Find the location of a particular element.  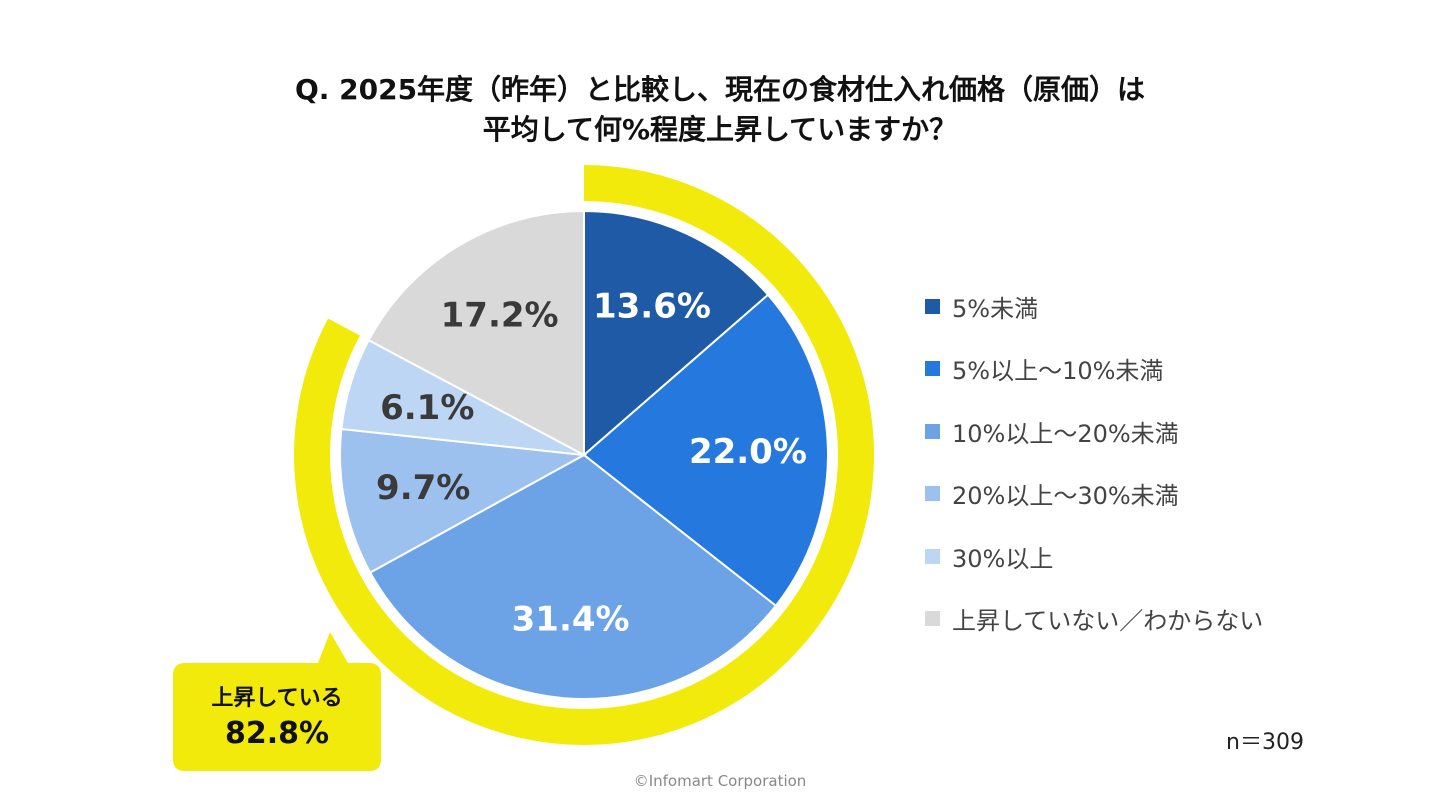

legend-label: 20%以上～30%未満 is located at coordinates (1065, 496).